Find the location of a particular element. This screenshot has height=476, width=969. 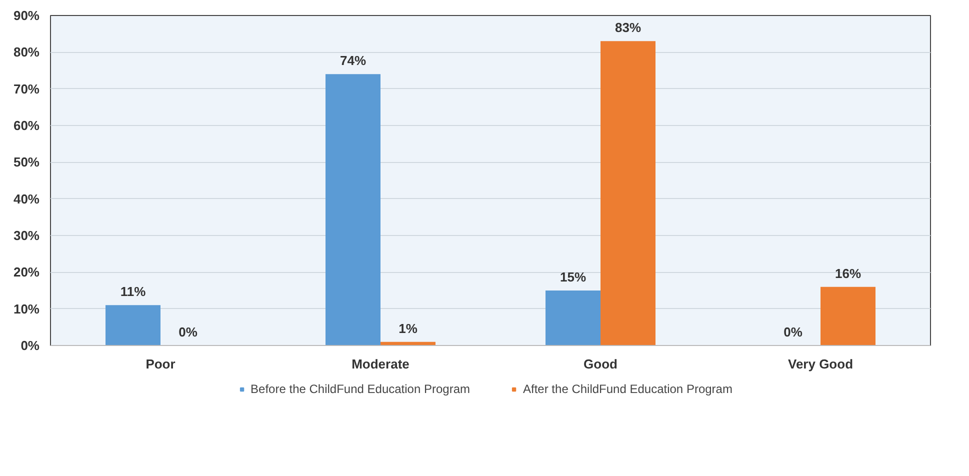

text: 74% is located at coordinates (353, 60).